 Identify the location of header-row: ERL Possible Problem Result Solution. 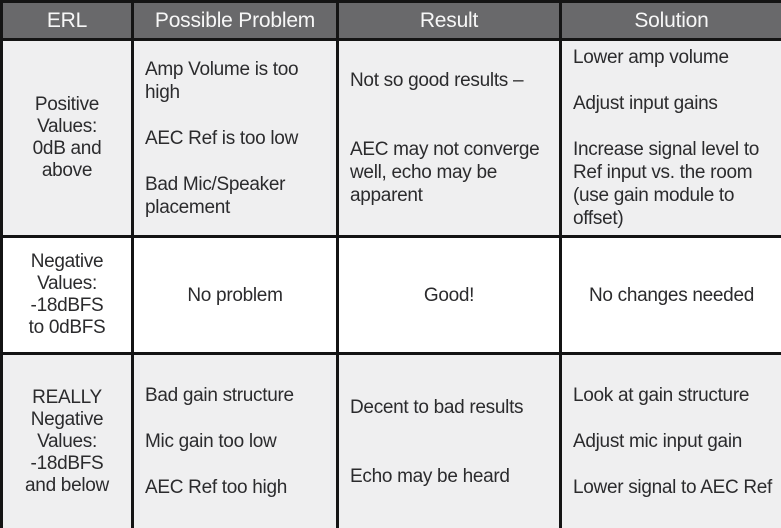
(390, 20).